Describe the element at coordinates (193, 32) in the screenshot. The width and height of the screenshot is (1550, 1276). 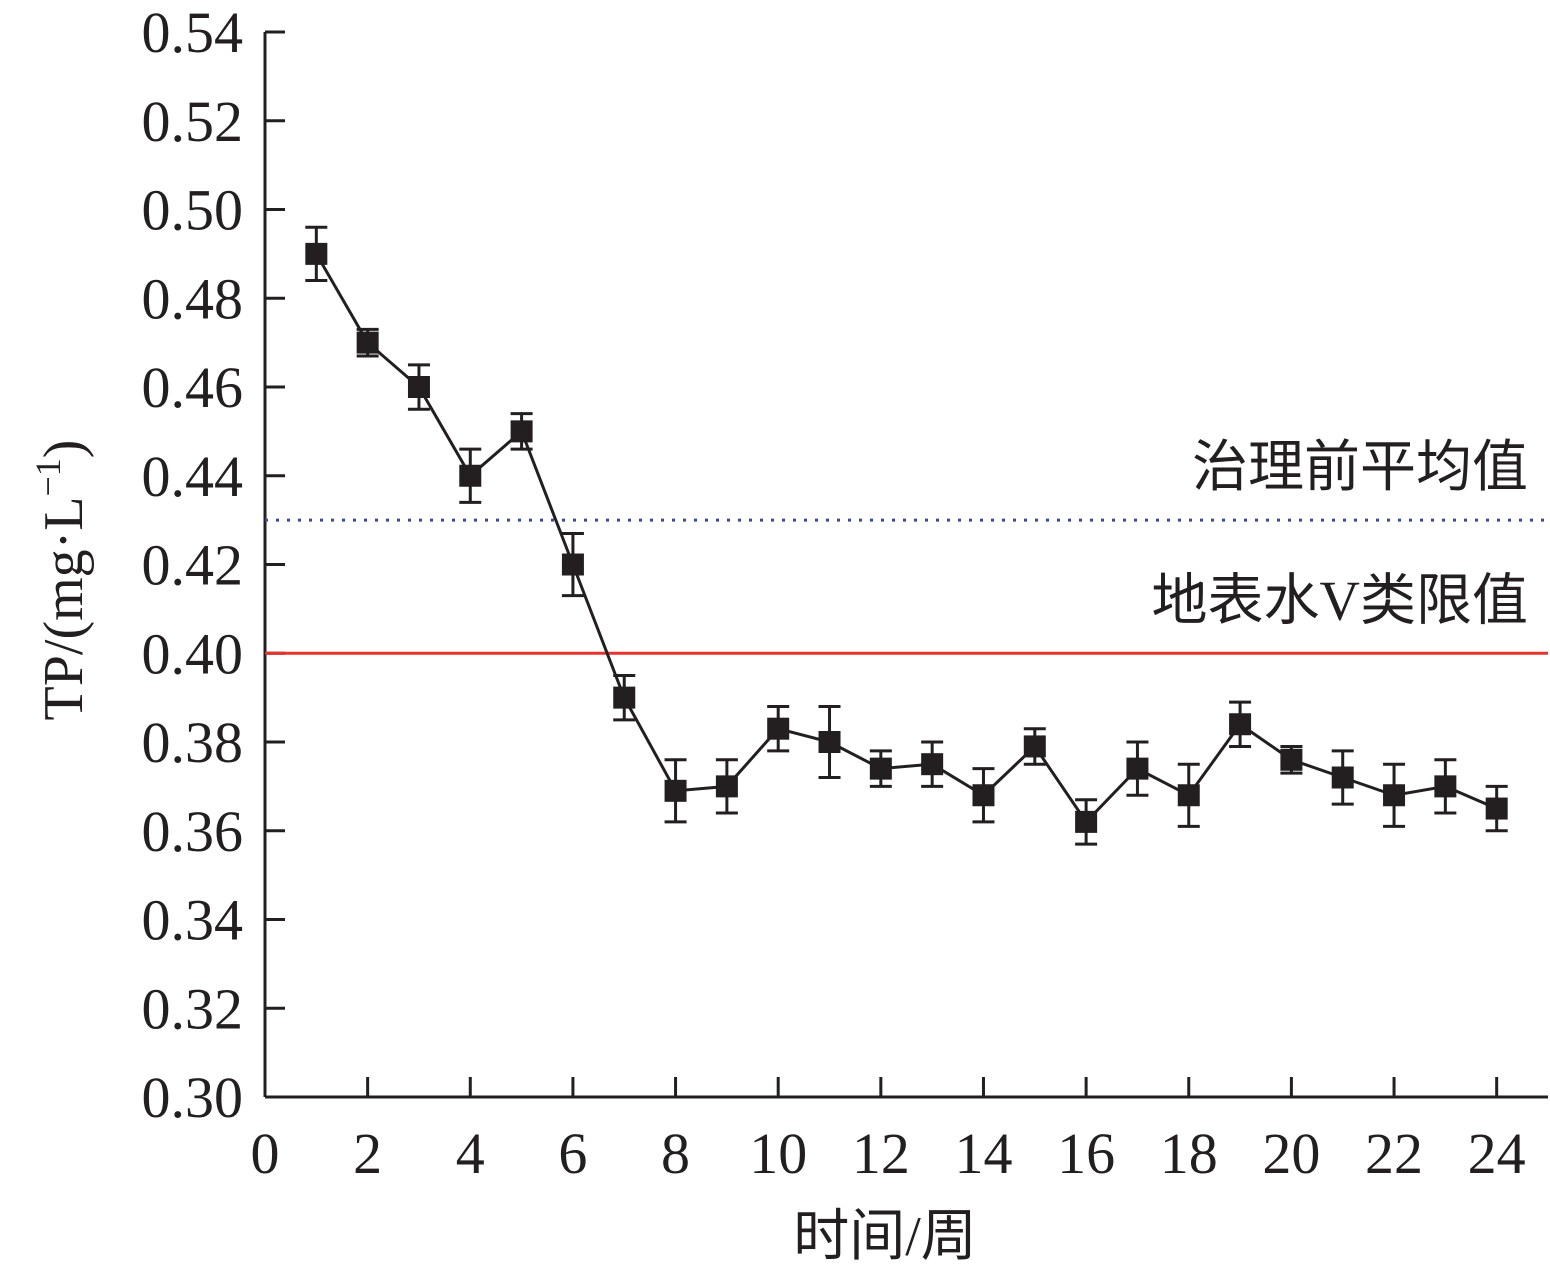
I see `y-tick-label: 0.54` at that location.